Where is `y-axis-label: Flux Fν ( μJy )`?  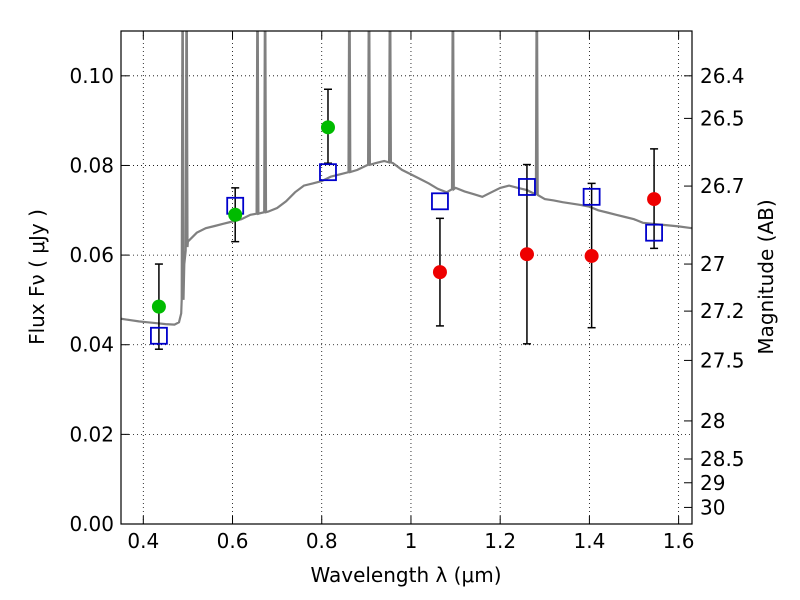 y-axis-label: Flux Fν ( μJy ) is located at coordinates (37, 277).